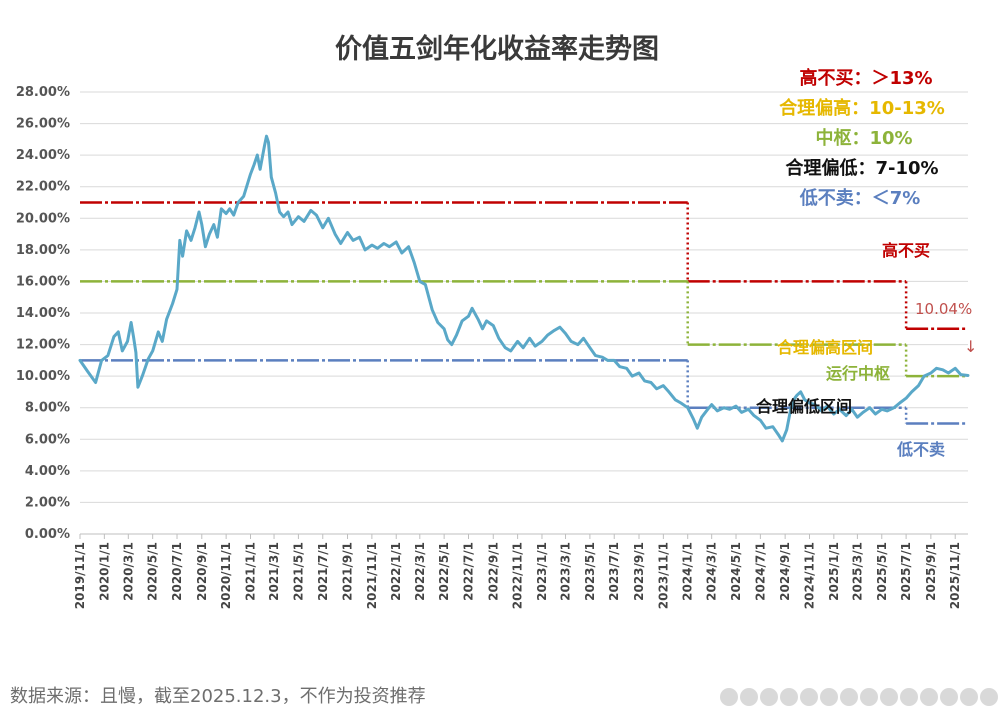 The height and width of the screenshot is (726, 1008). I want to click on y-tick-label: 14.00%, so click(43, 313).